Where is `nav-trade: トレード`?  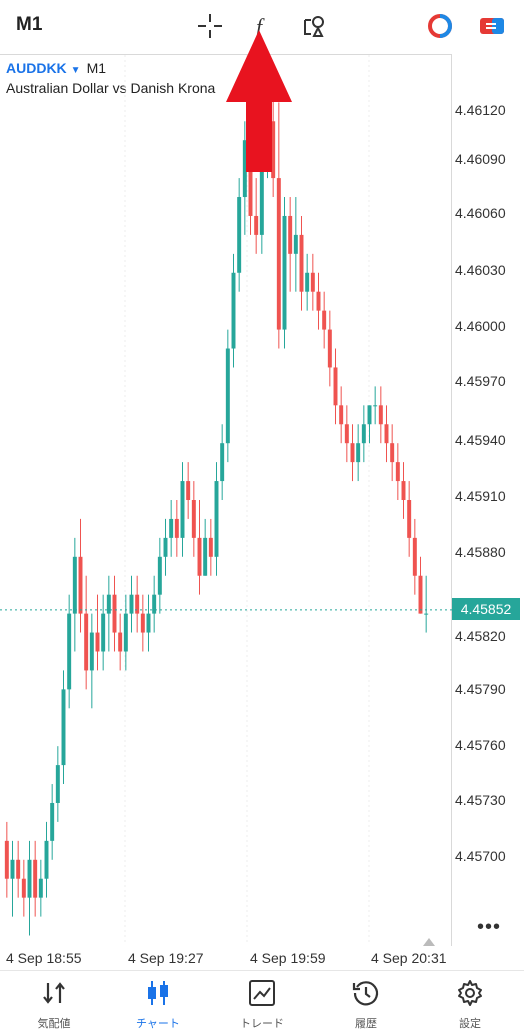 nav-trade: トレード is located at coordinates (262, 1000).